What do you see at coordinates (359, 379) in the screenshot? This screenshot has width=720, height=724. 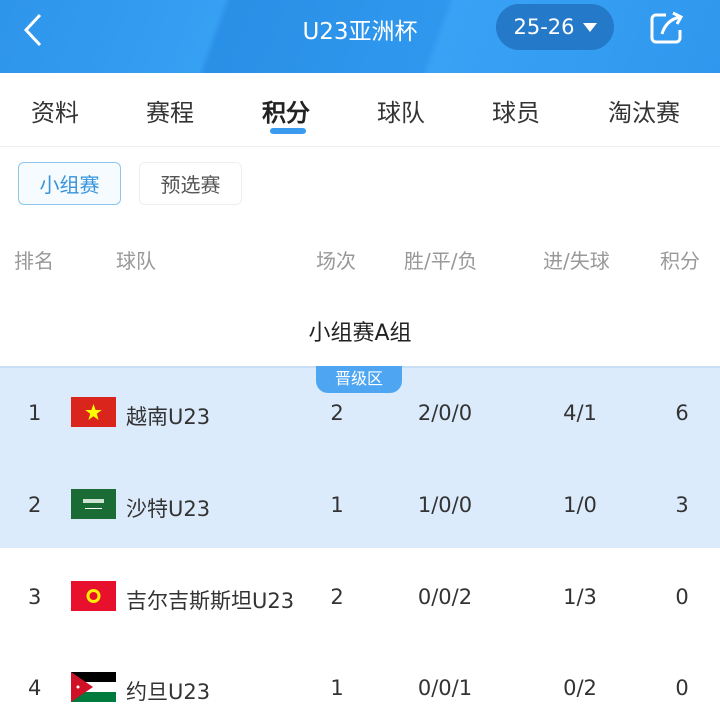 I see `qualification-badge: 晋级区` at bounding box center [359, 379].